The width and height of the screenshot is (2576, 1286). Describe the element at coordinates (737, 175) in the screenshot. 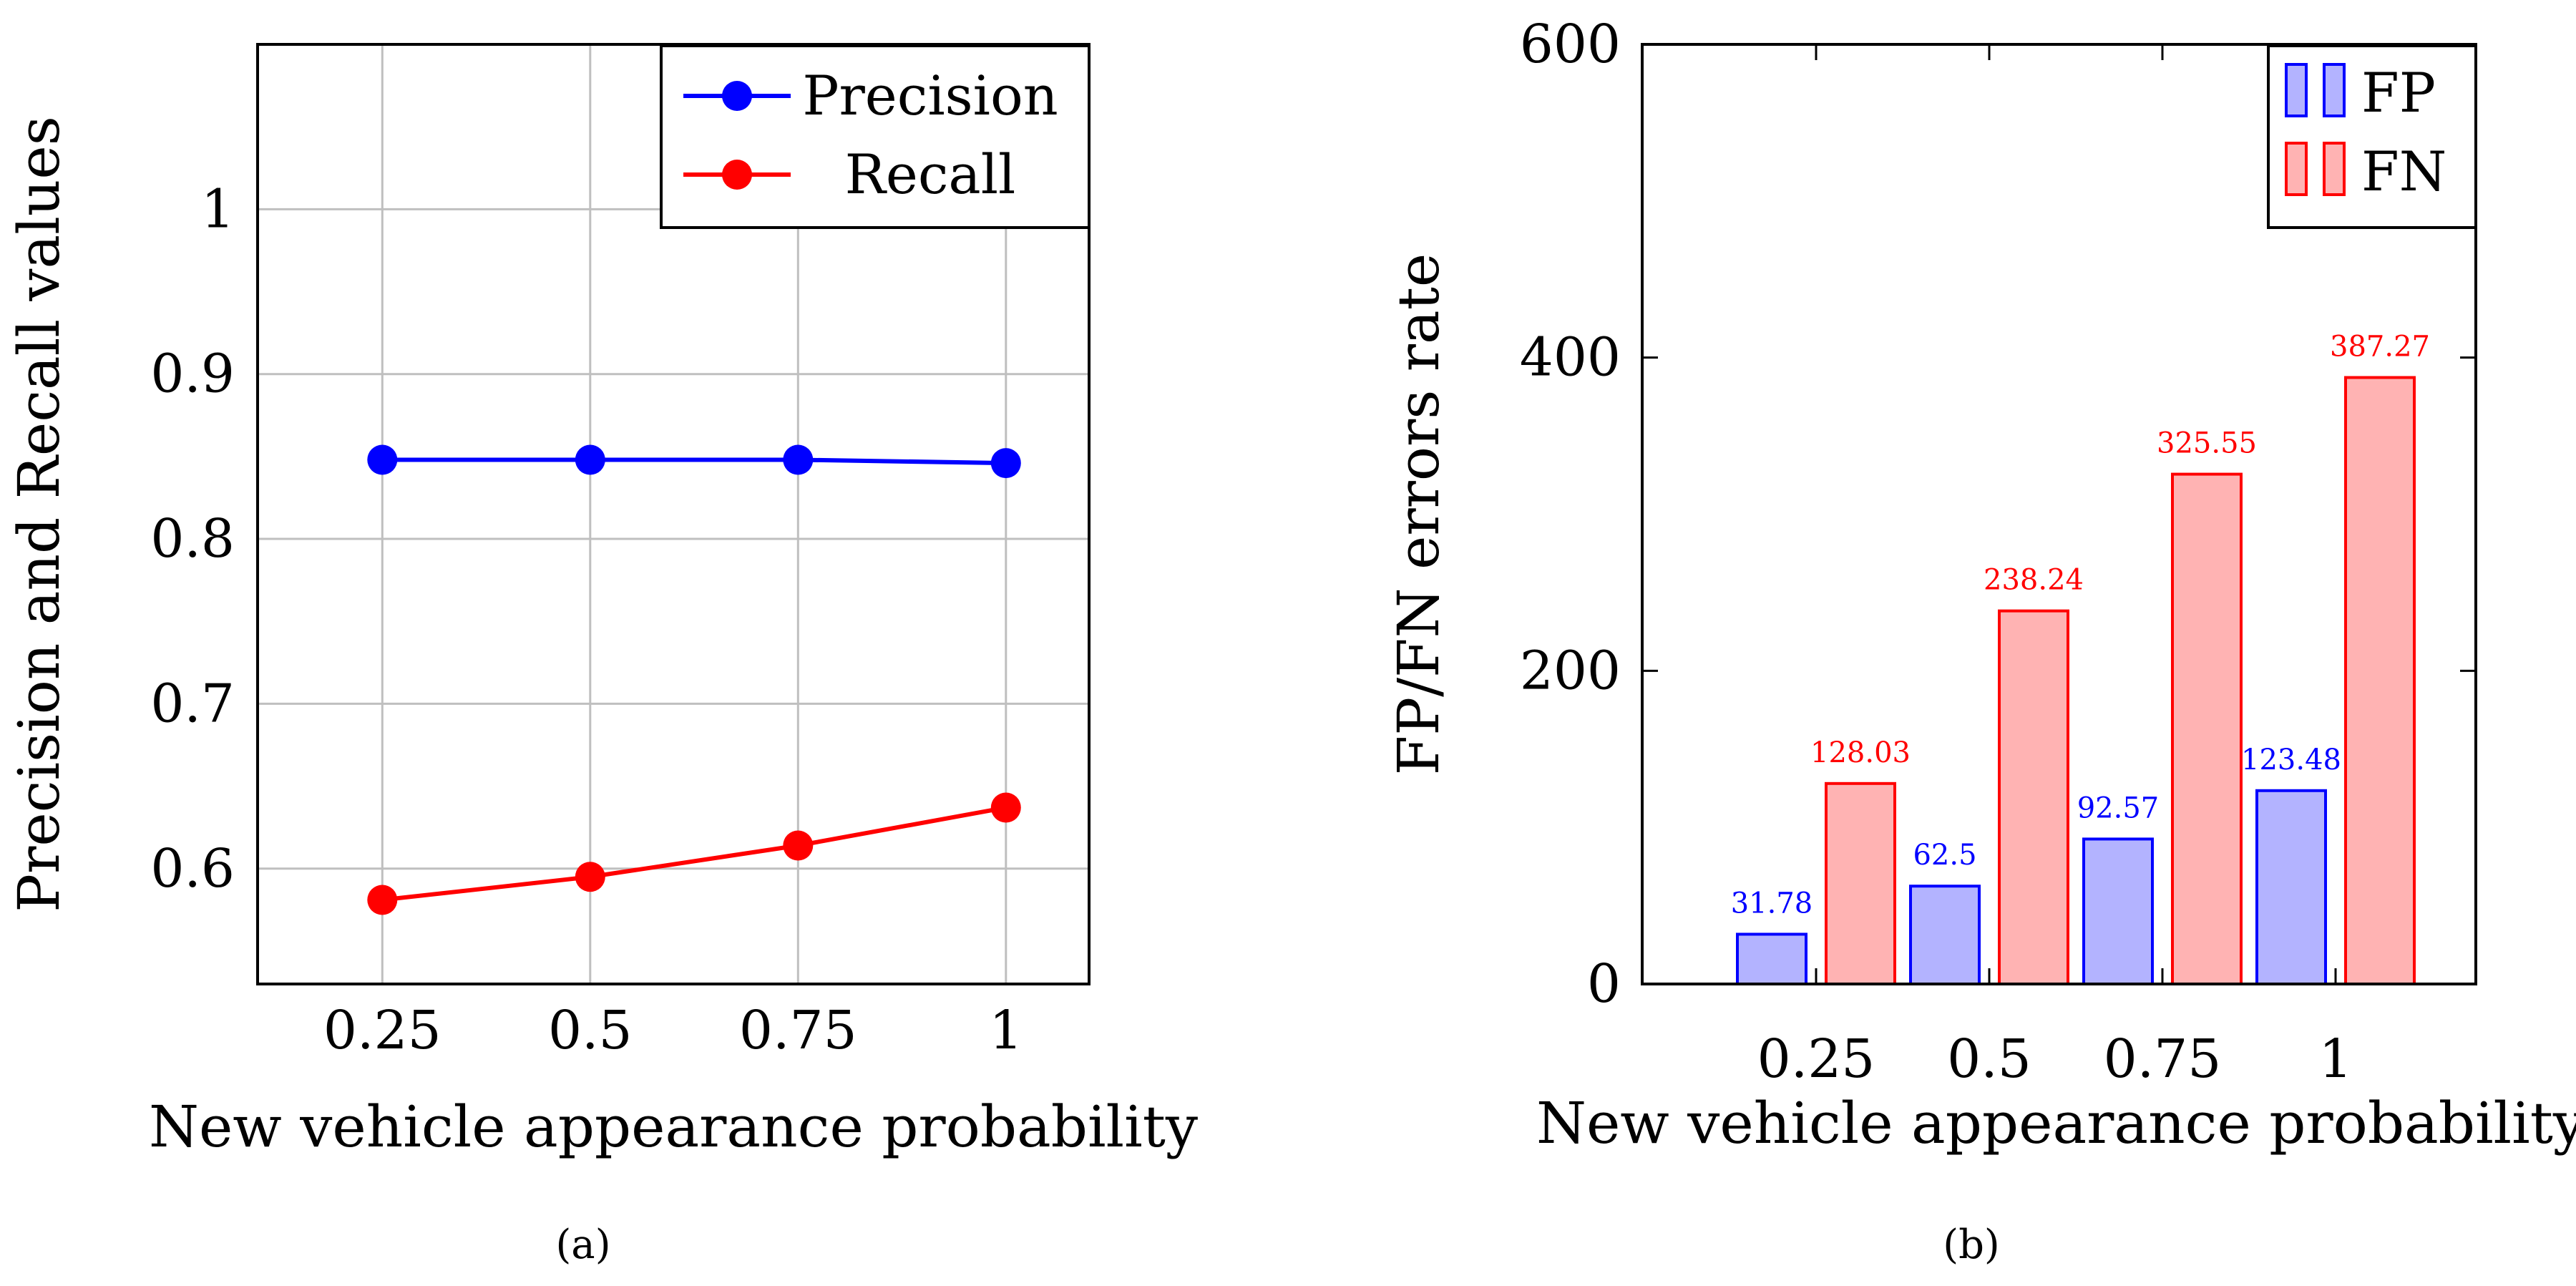

I see `legend-marker-recall` at that location.